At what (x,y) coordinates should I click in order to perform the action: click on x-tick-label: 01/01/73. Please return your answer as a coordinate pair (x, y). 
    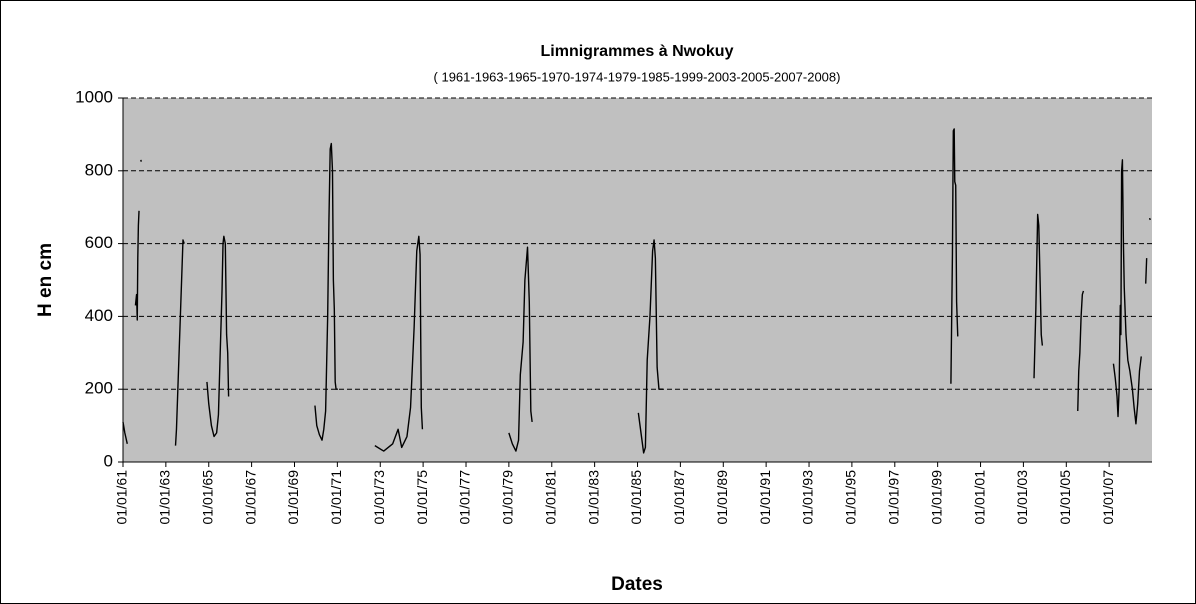
    Looking at the image, I should click on (379, 497).